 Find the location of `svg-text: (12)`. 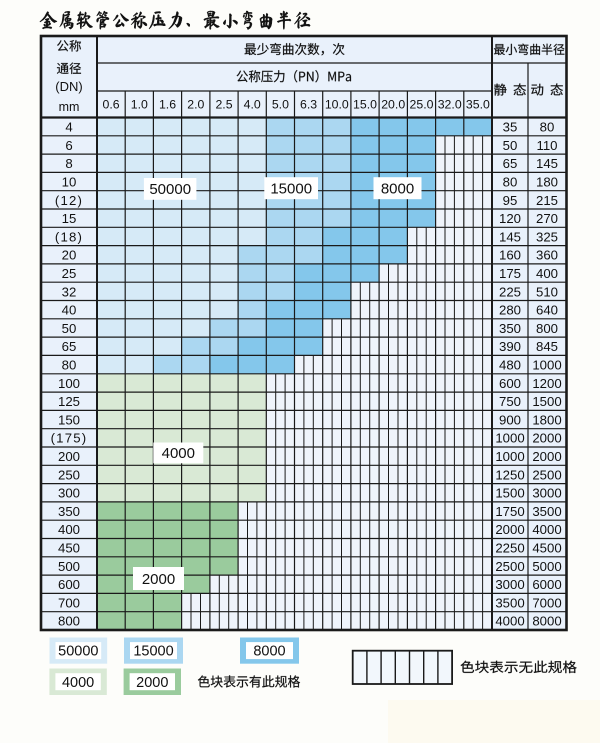

svg-text: (12) is located at coordinates (69, 200).